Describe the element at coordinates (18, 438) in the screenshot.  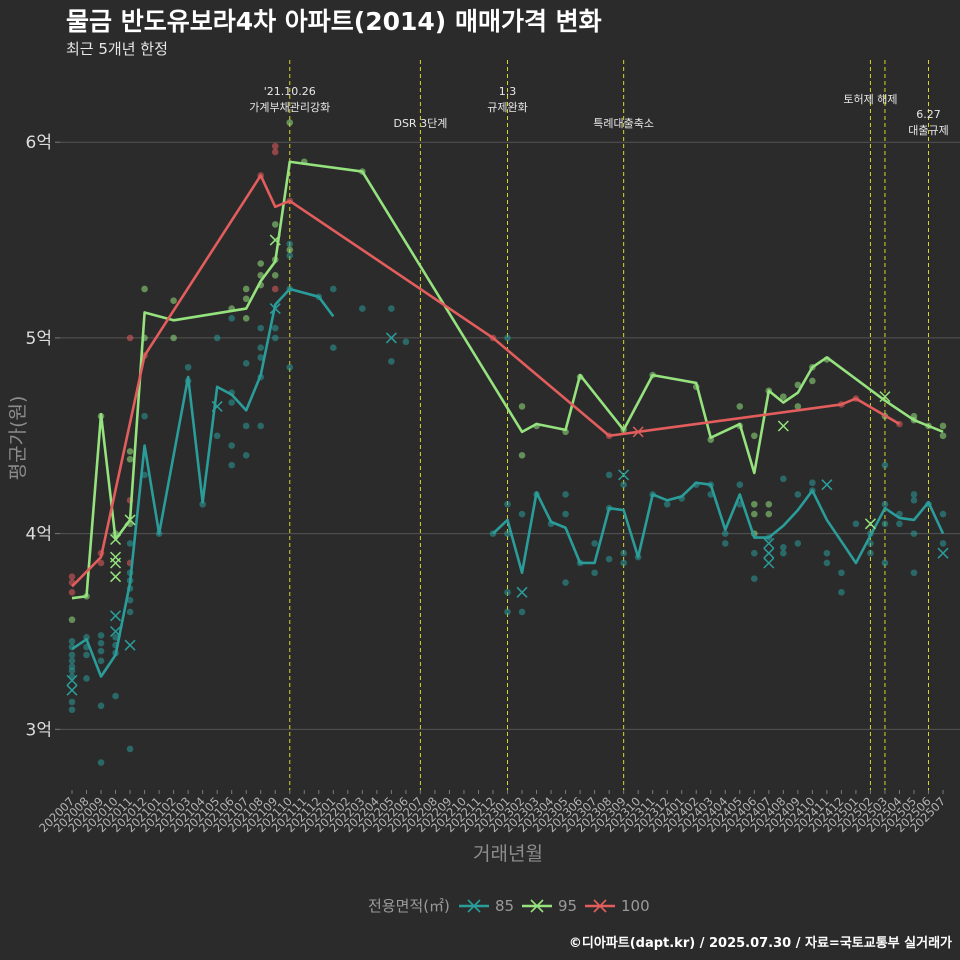
I see `y-axis-label: 평균가(원)` at that location.